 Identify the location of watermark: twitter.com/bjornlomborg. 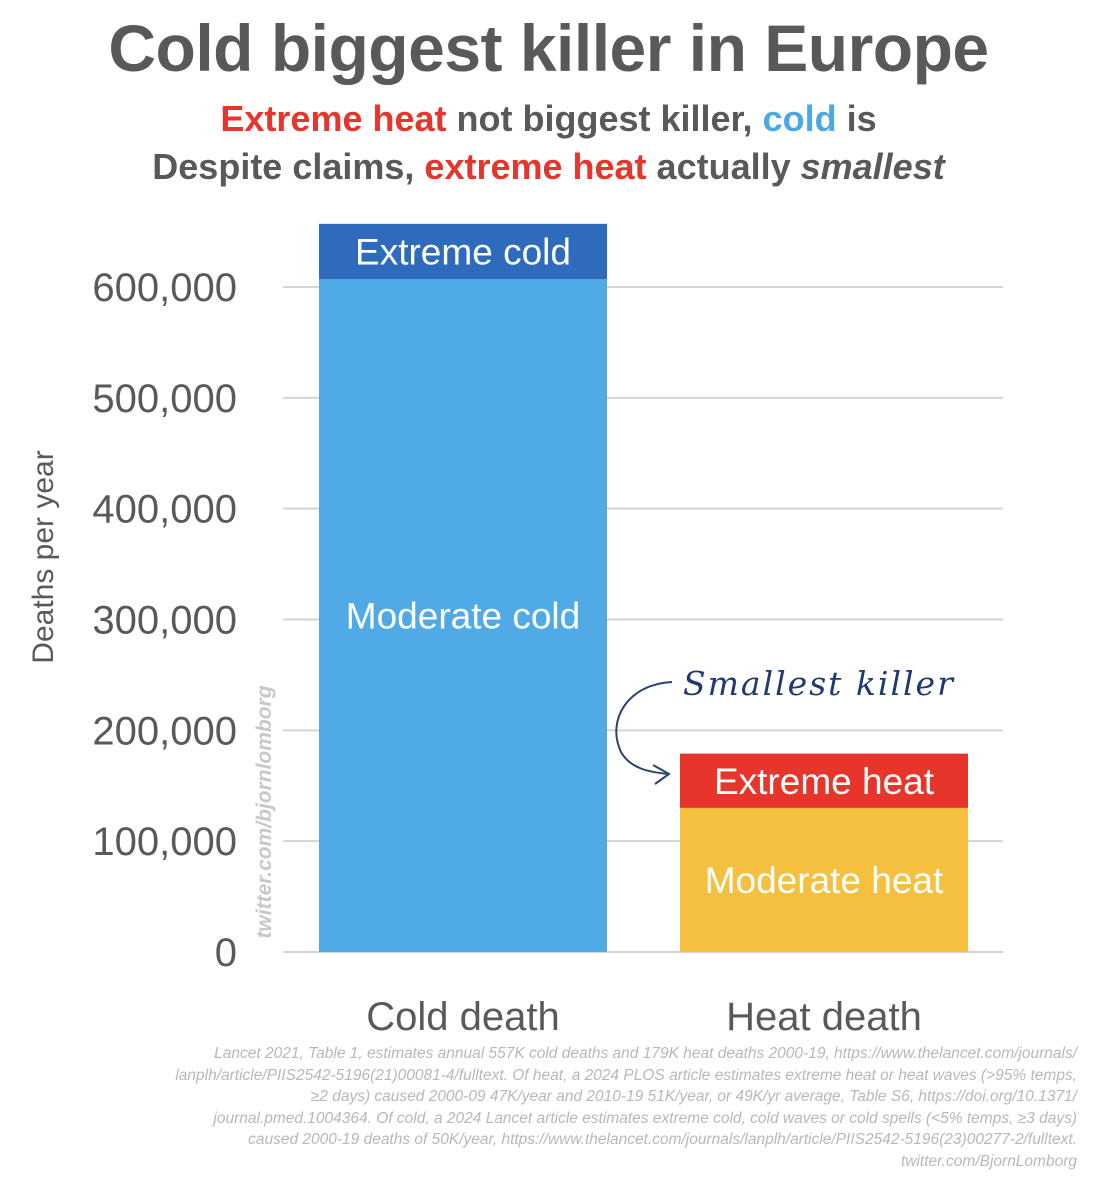
(264, 811).